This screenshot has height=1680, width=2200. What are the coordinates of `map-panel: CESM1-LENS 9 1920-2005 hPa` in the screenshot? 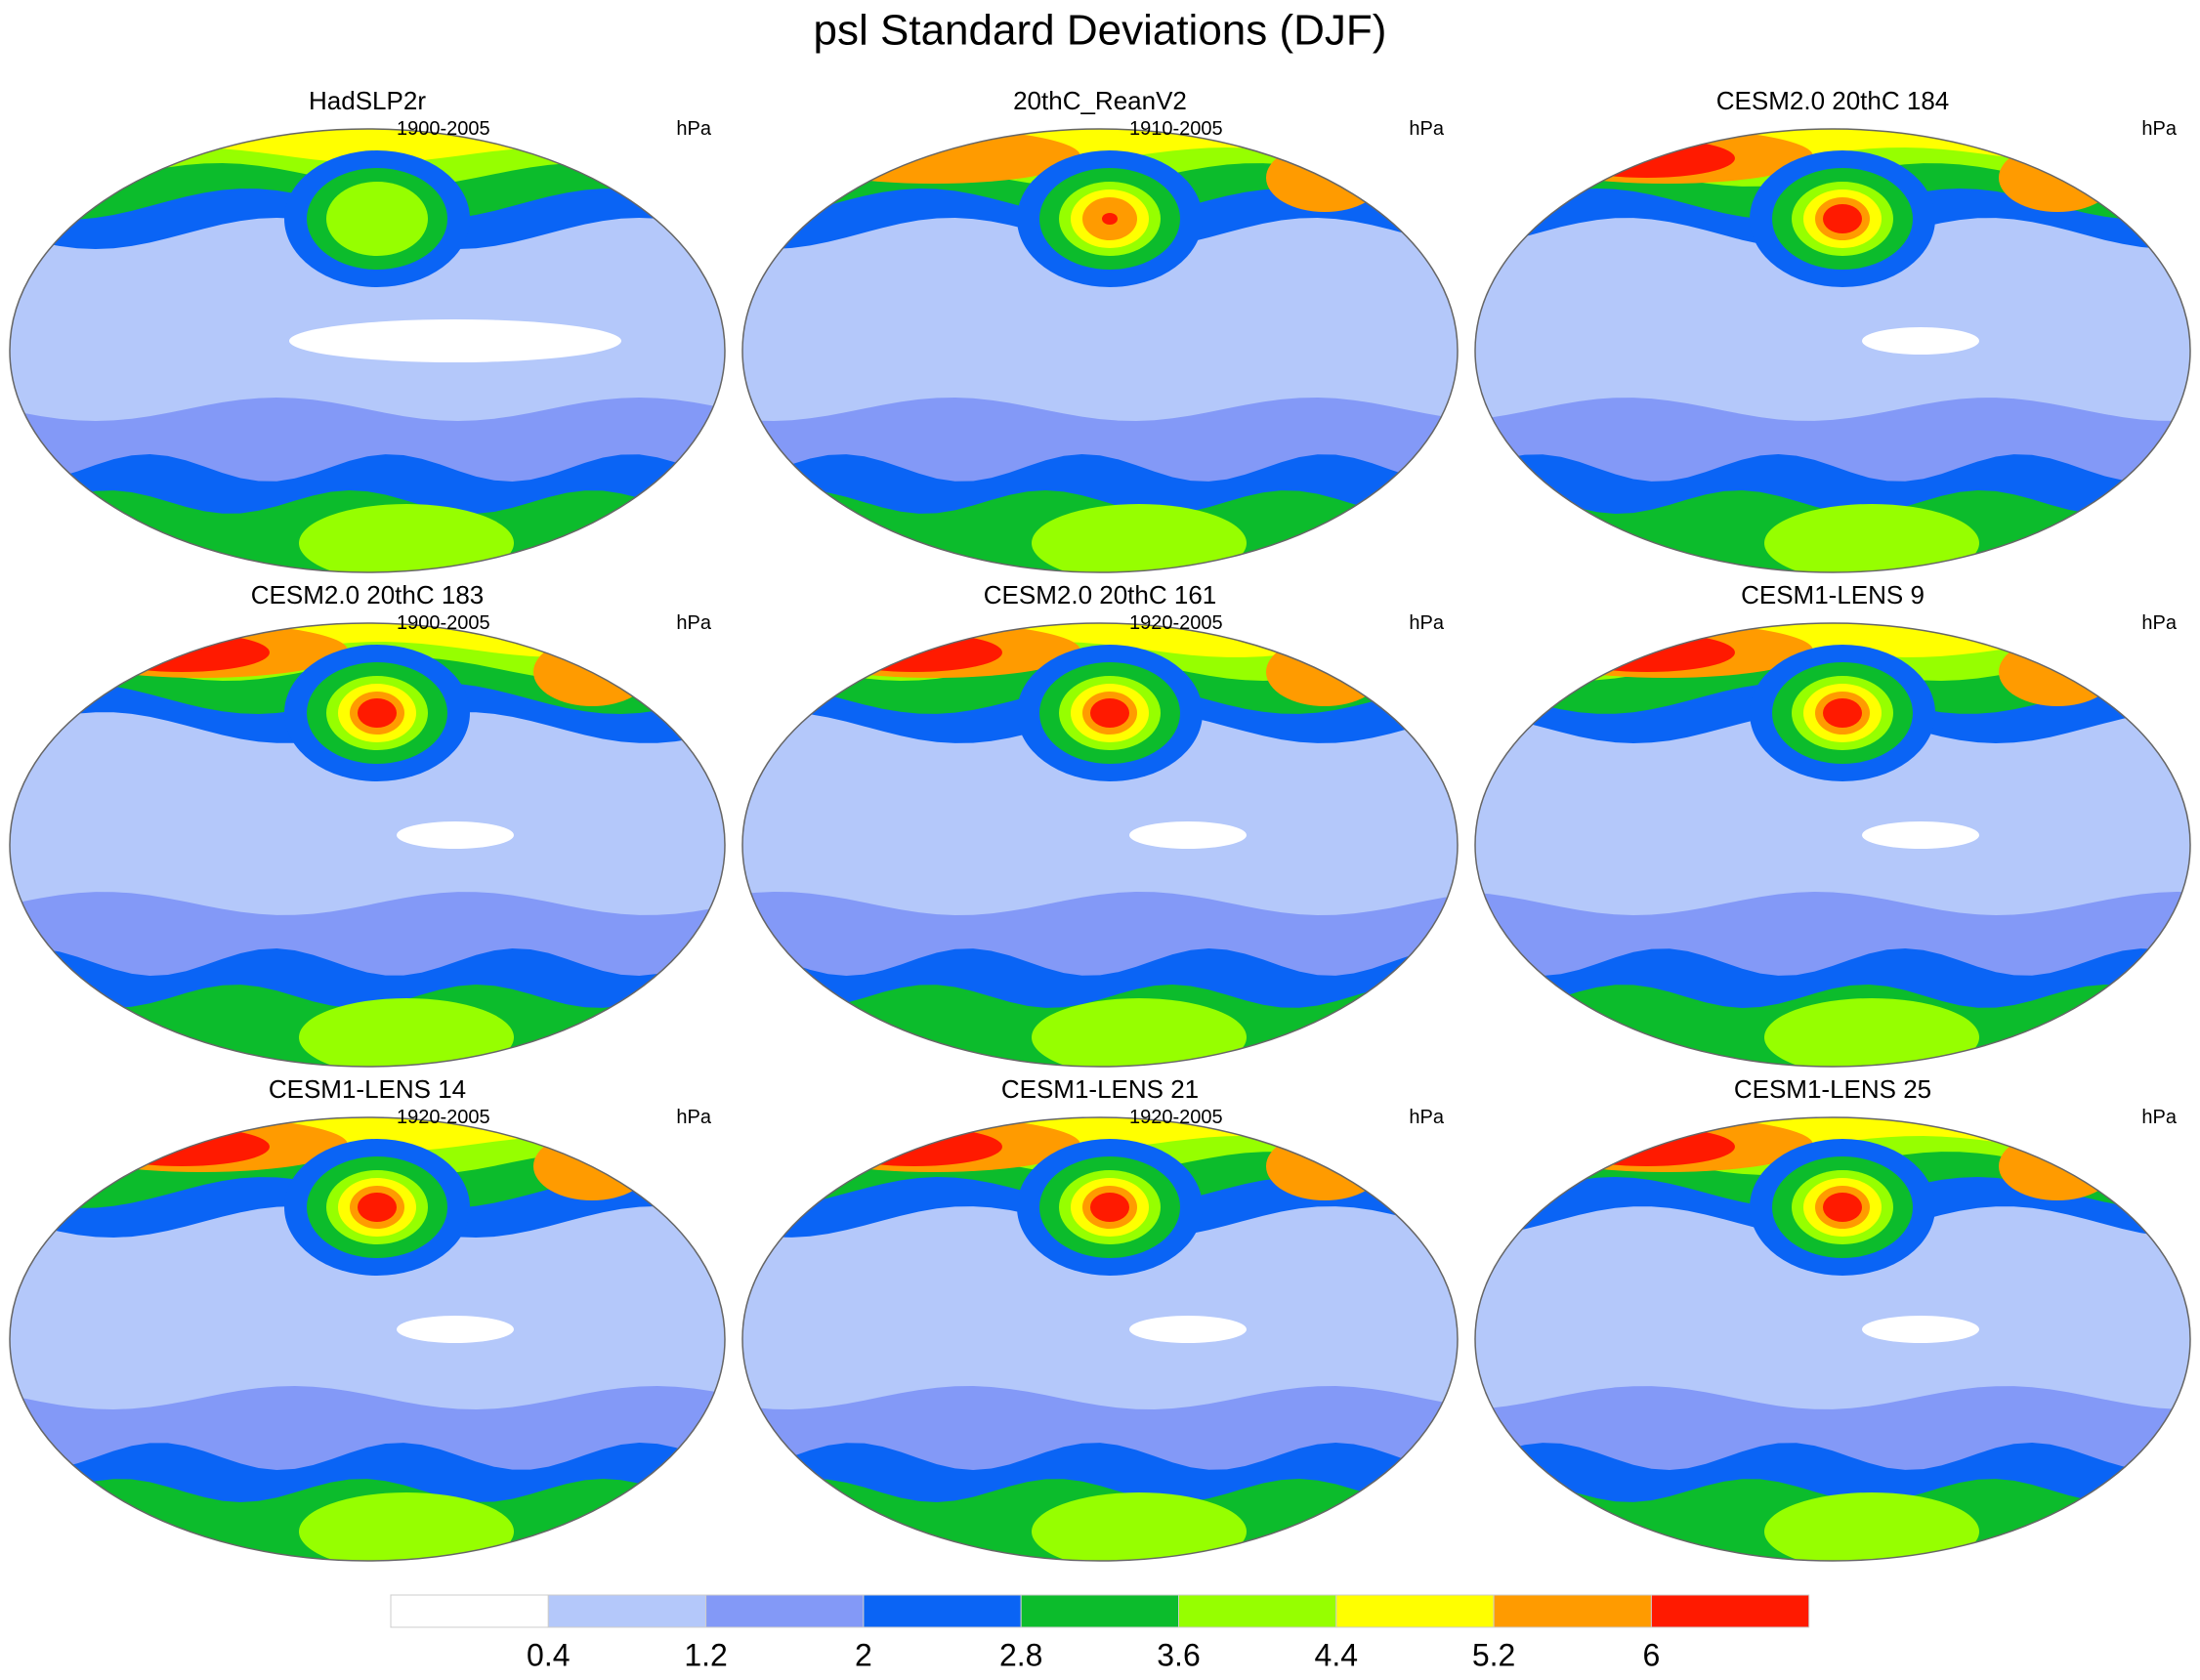 It's located at (1660, 824).